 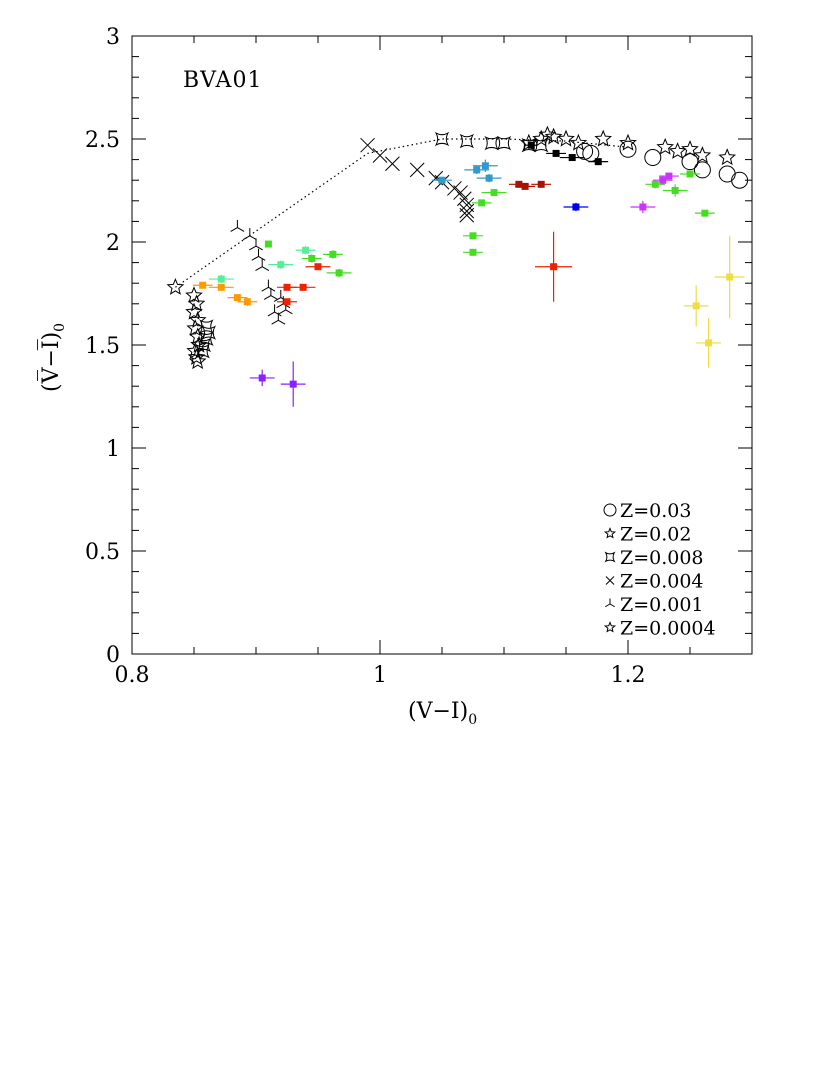 What do you see at coordinates (222, 80) in the screenshot?
I see `chart-title: BVA01` at bounding box center [222, 80].